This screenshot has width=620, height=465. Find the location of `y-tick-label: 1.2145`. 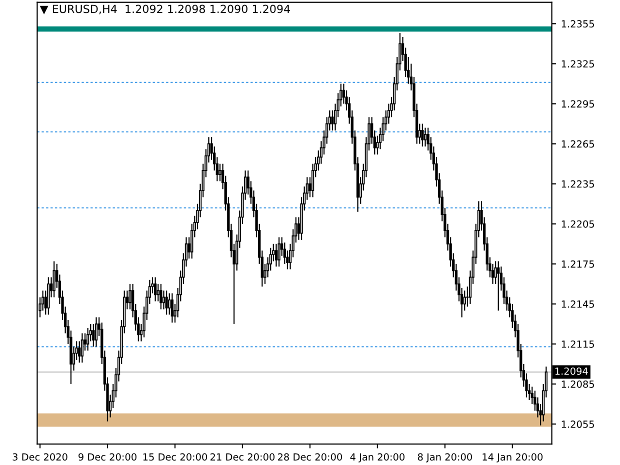

y-tick-label: 1.2145 is located at coordinates (578, 304).